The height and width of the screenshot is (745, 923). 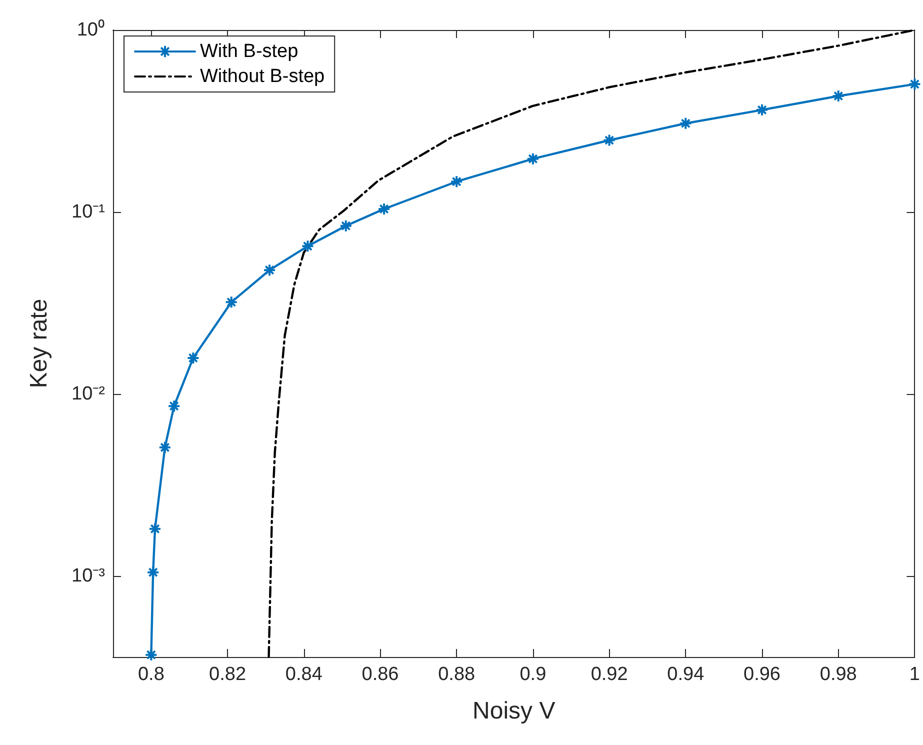 I want to click on x-tick-label: 0.82, so click(x=227, y=674).